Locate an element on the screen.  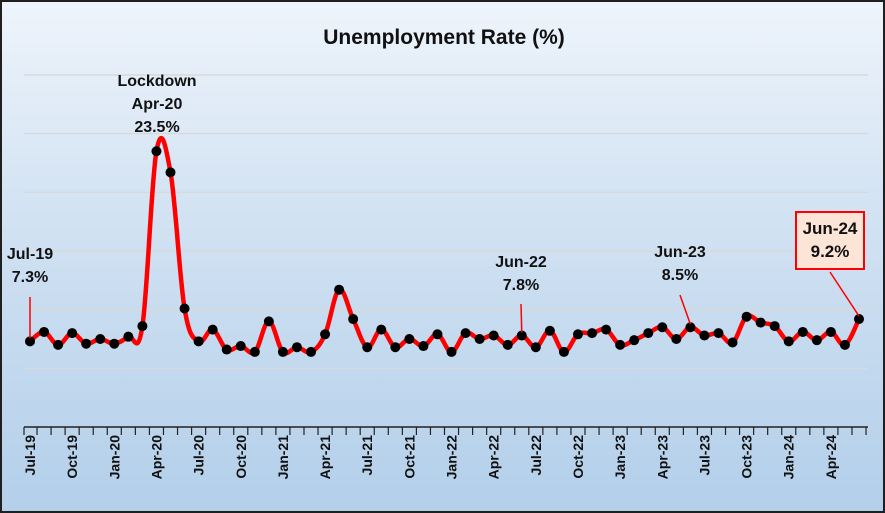
annotation-label: 7.8% is located at coordinates (521, 285).